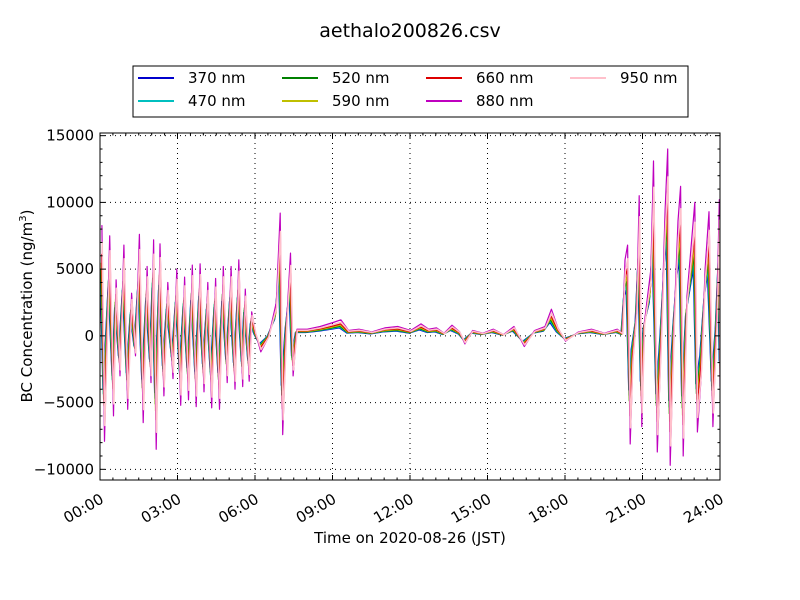 The width and height of the screenshot is (800, 600). What do you see at coordinates (649, 78) in the screenshot?
I see `legend-label: 950 nm` at bounding box center [649, 78].